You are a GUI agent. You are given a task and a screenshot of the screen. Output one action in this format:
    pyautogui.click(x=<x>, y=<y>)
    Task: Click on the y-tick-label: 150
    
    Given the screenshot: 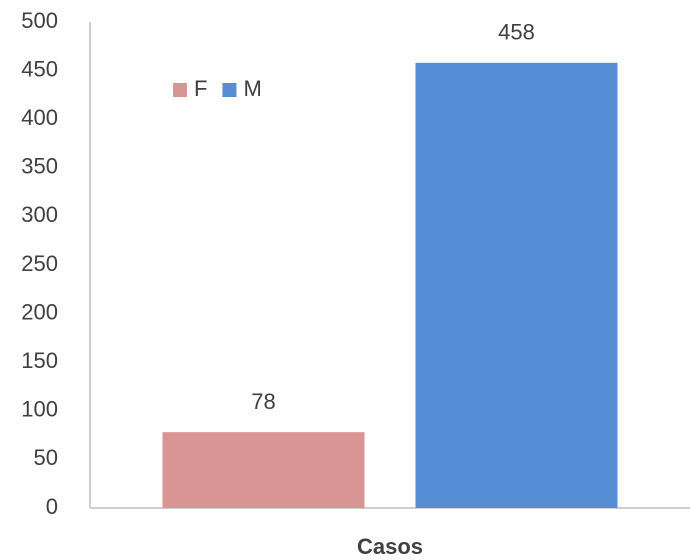 What is the action you would take?
    pyautogui.click(x=39, y=360)
    